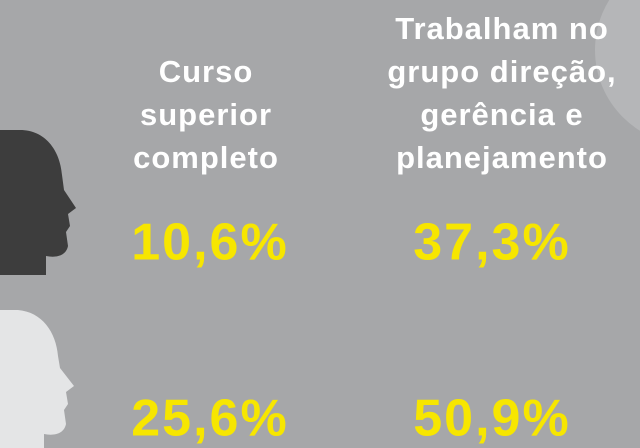 Image resolution: width=640 pixels, height=448 pixels. Describe the element at coordinates (209, 419) in the screenshot. I see `percentage-value: 25,6%` at that location.